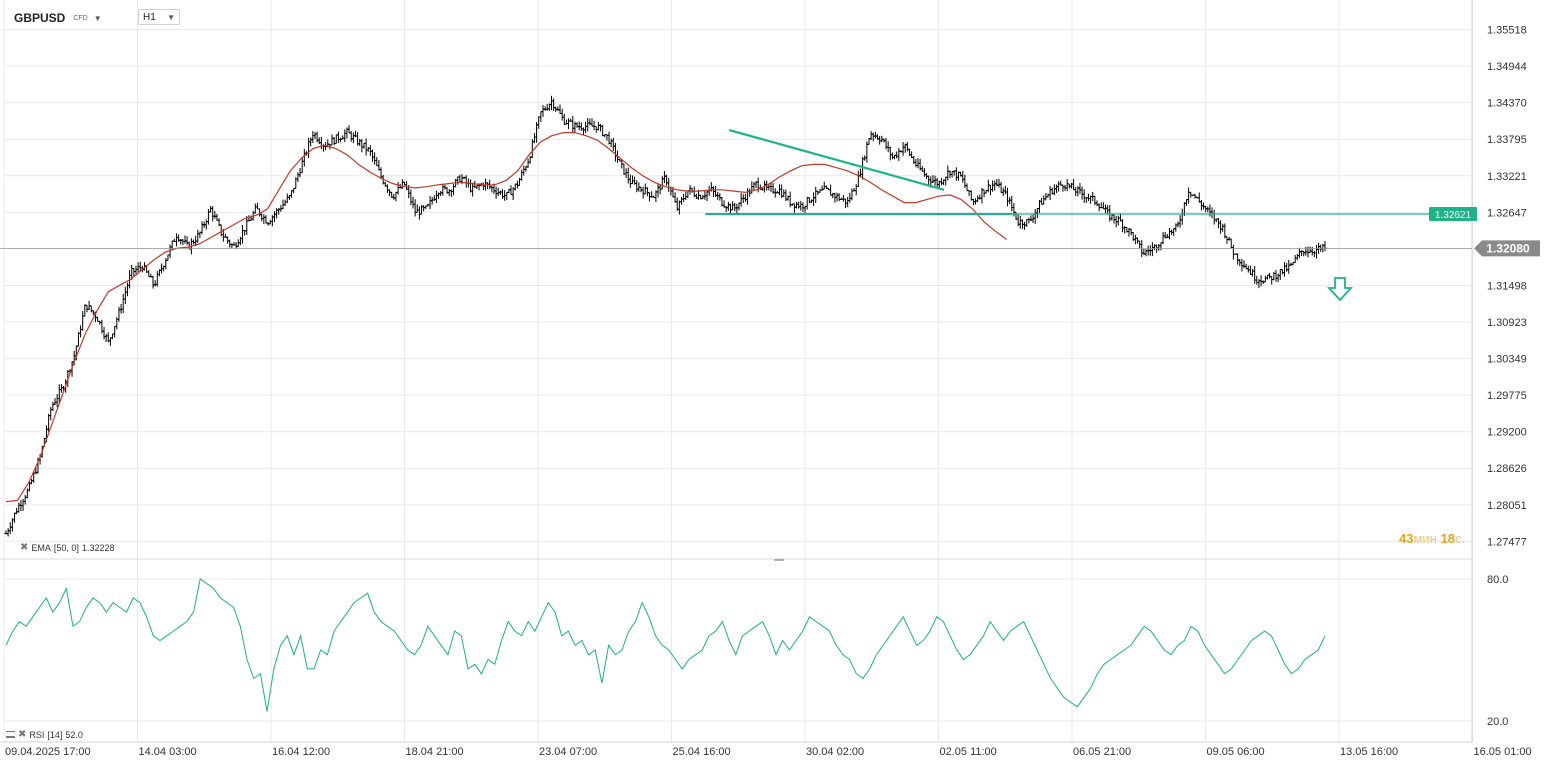 This screenshot has width=1546, height=768. Describe the element at coordinates (1508, 248) in the screenshot. I see `current-price-label: 1.32080` at that location.